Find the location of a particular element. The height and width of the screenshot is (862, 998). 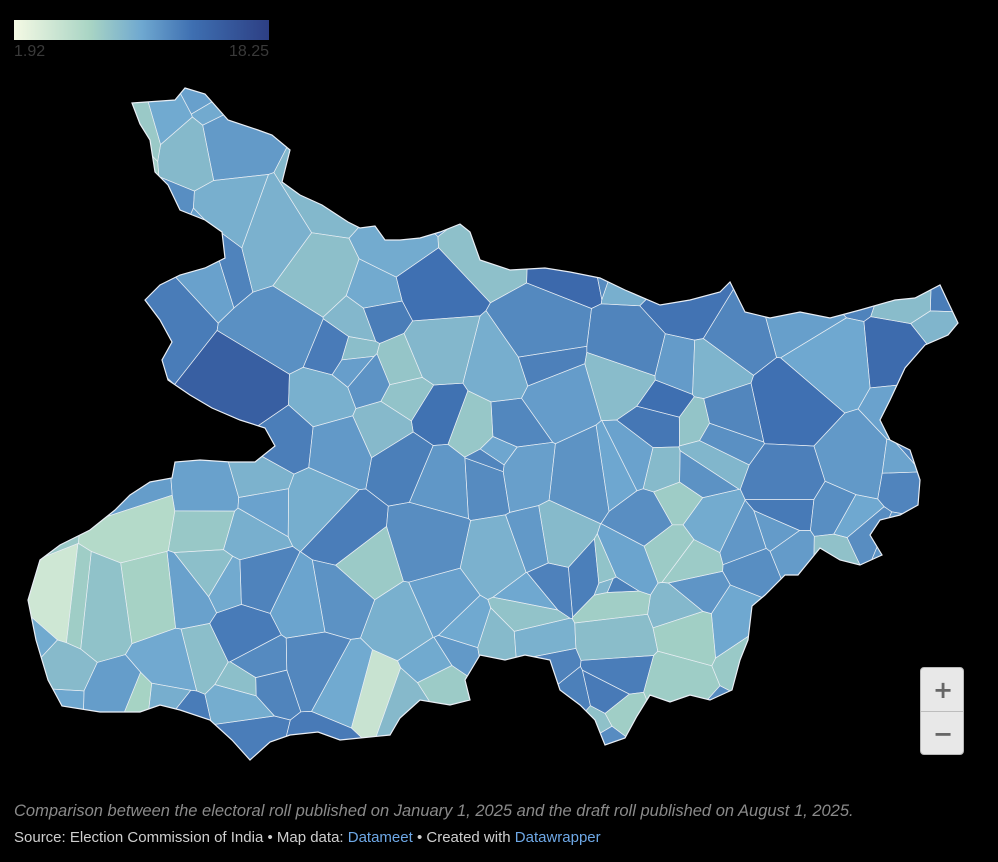

datawrapper-link: Datawrapper is located at coordinates (557, 837).